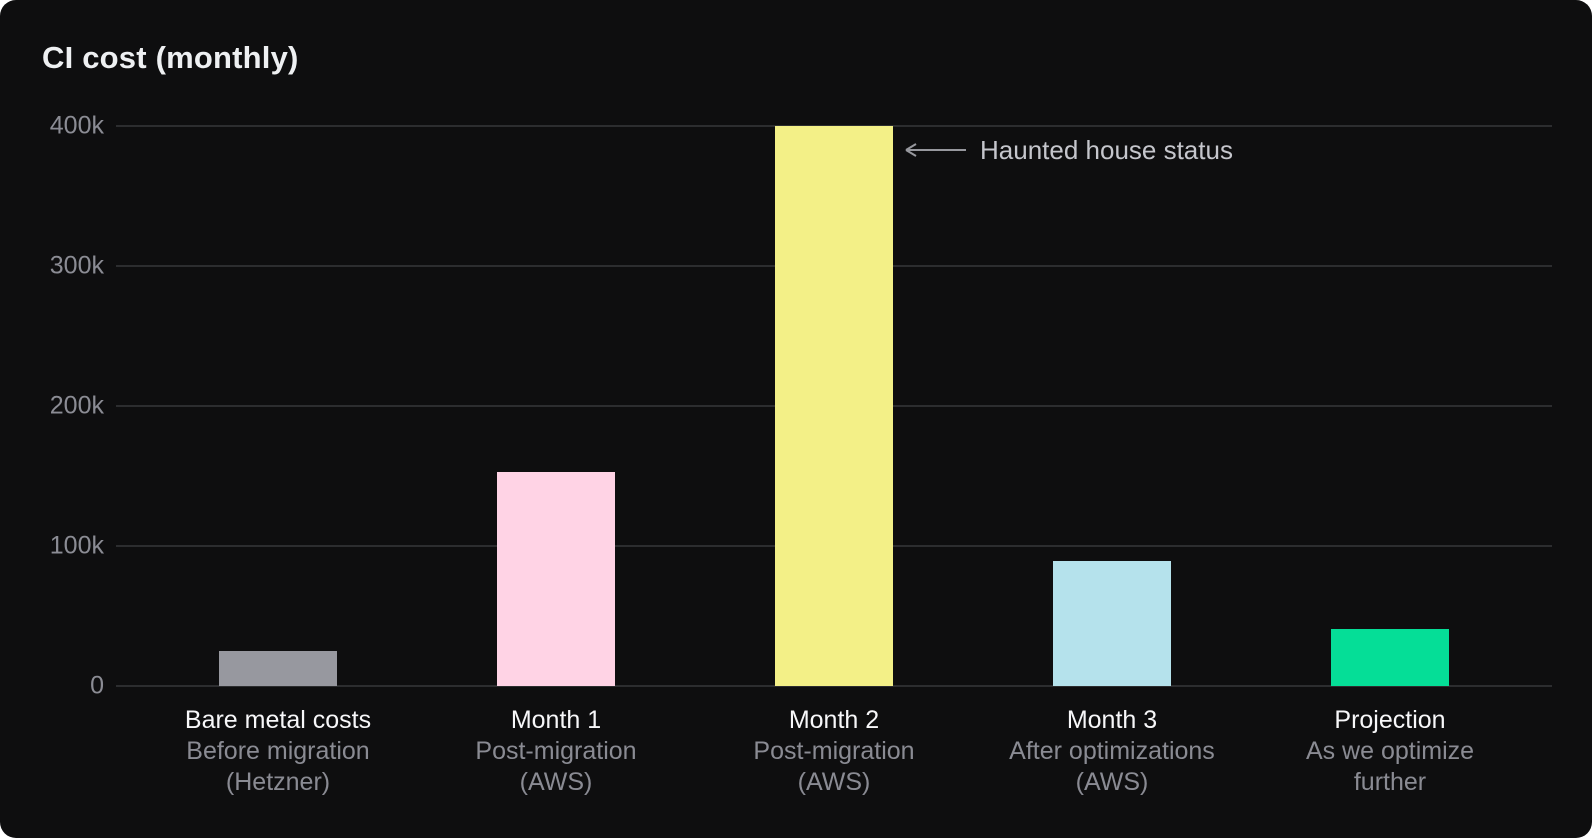  I want to click on category-label-month-2: Month 2 Post-migration (AWS), so click(834, 751).